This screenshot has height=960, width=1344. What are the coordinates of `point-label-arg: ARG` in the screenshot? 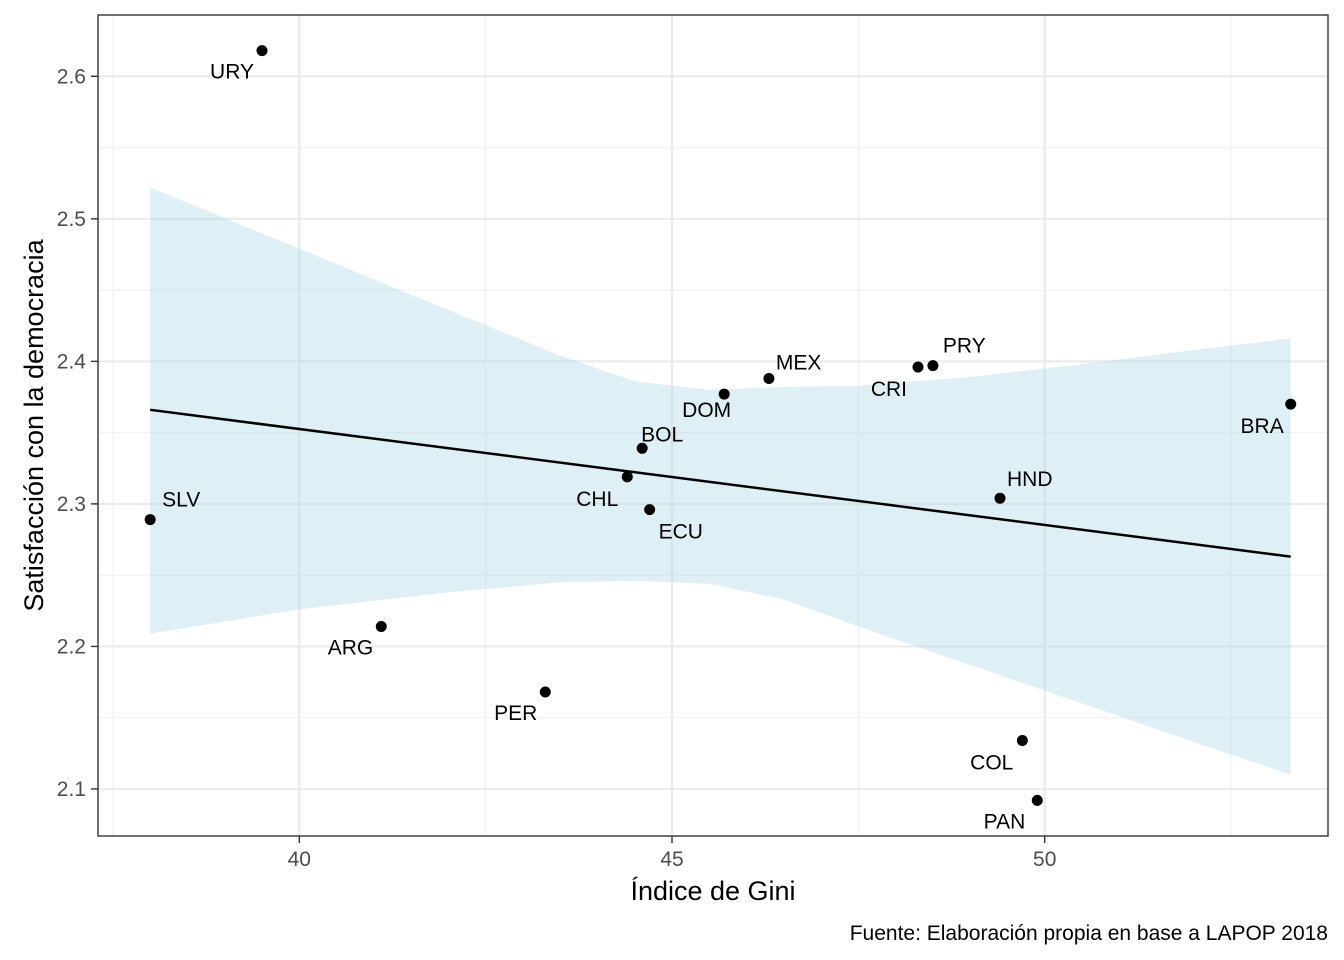 It's located at (351, 647).